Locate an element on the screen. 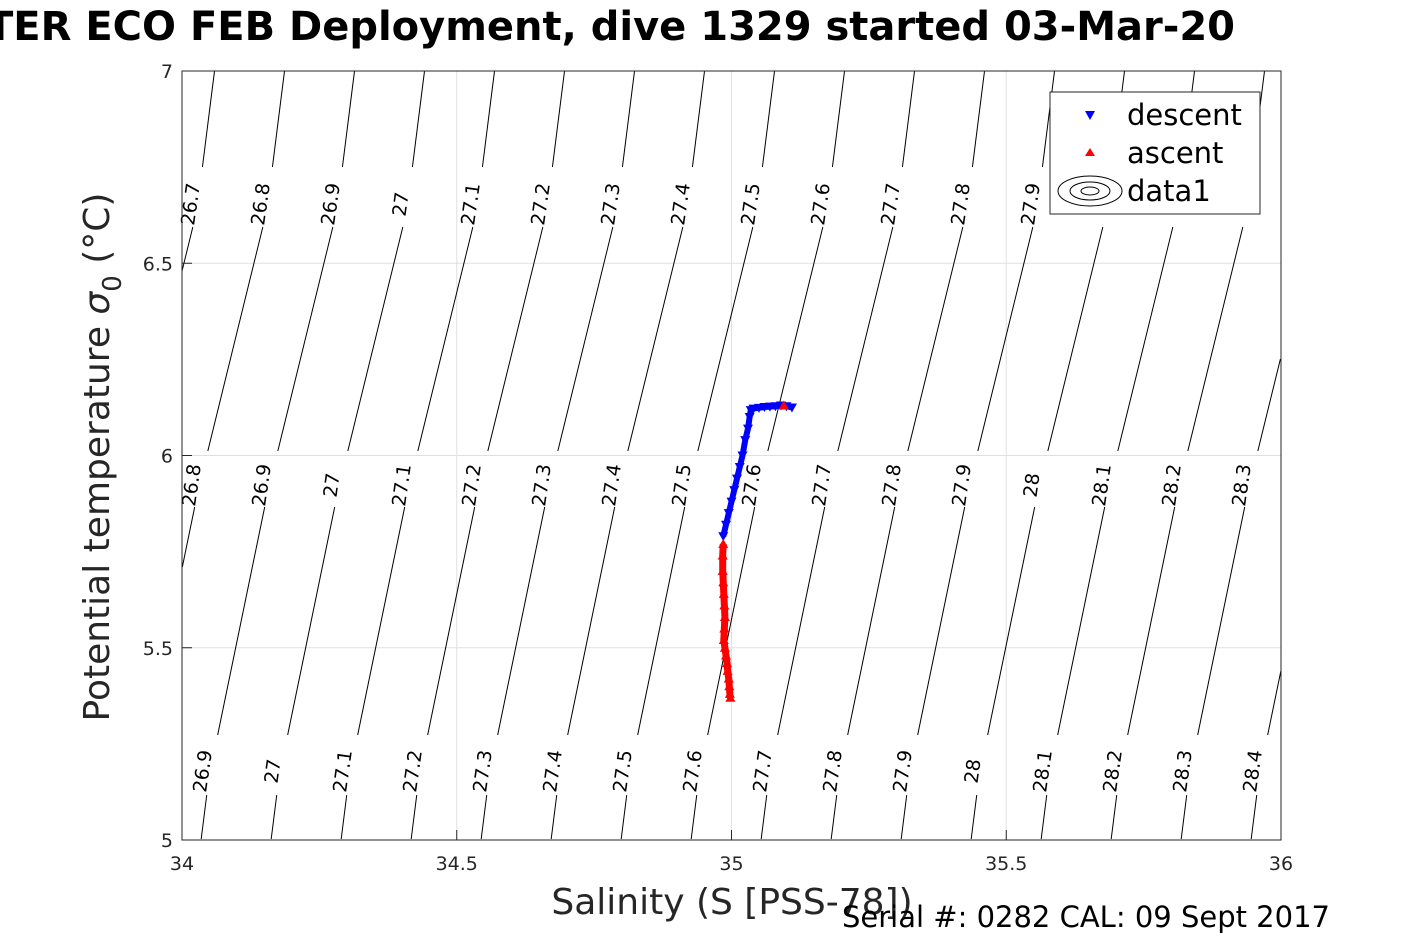  x-tick-label: 34 is located at coordinates (182, 864).